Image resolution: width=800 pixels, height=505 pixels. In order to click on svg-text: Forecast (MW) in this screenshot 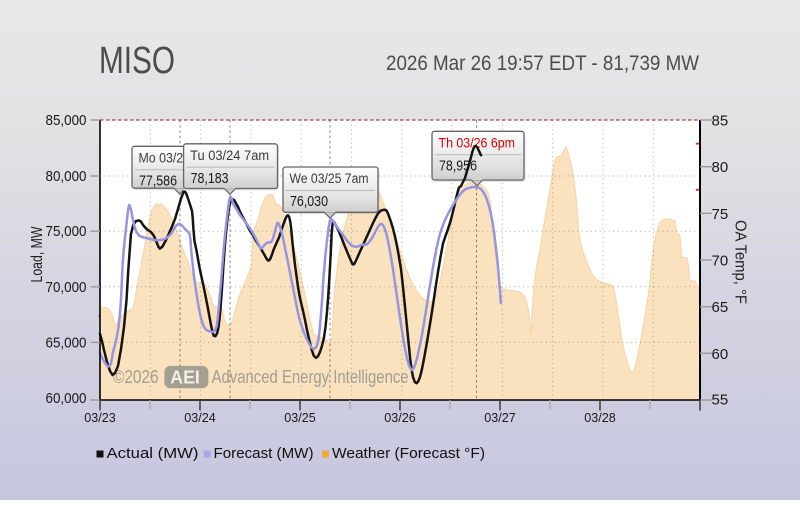, I will do `click(264, 454)`.